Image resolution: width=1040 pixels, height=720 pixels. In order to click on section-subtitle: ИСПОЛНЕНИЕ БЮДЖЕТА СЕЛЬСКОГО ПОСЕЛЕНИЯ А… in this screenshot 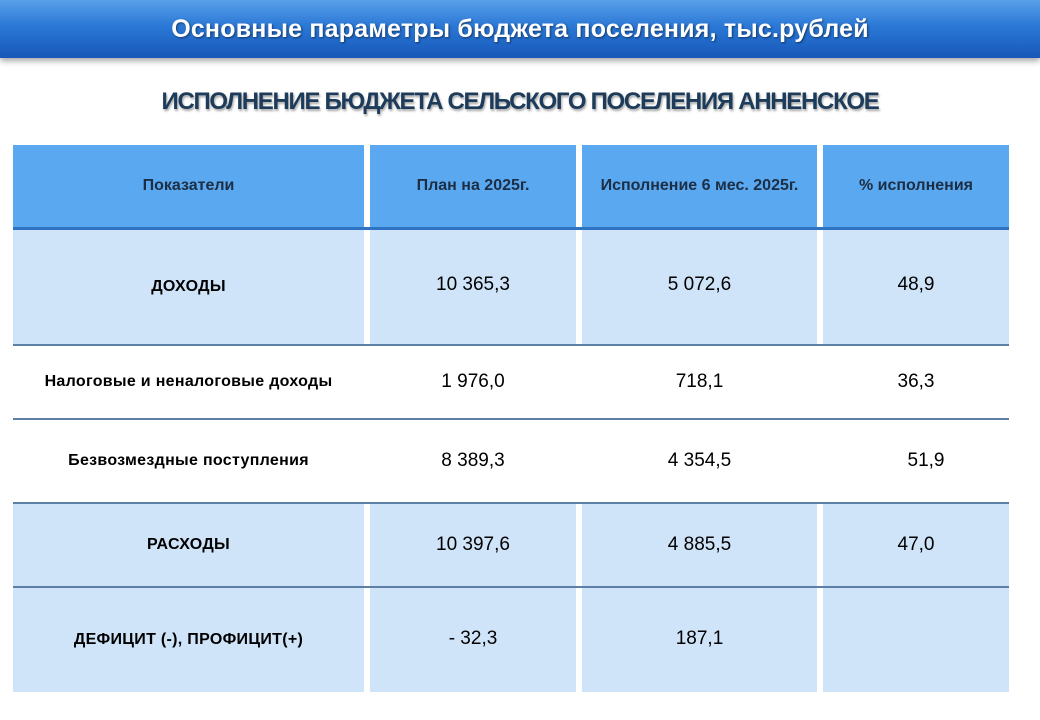, I will do `click(520, 101)`.